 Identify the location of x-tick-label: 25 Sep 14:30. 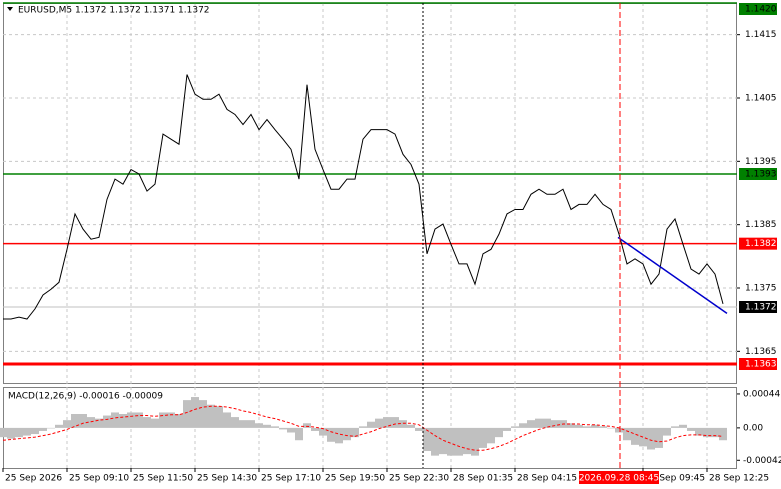
(227, 479).